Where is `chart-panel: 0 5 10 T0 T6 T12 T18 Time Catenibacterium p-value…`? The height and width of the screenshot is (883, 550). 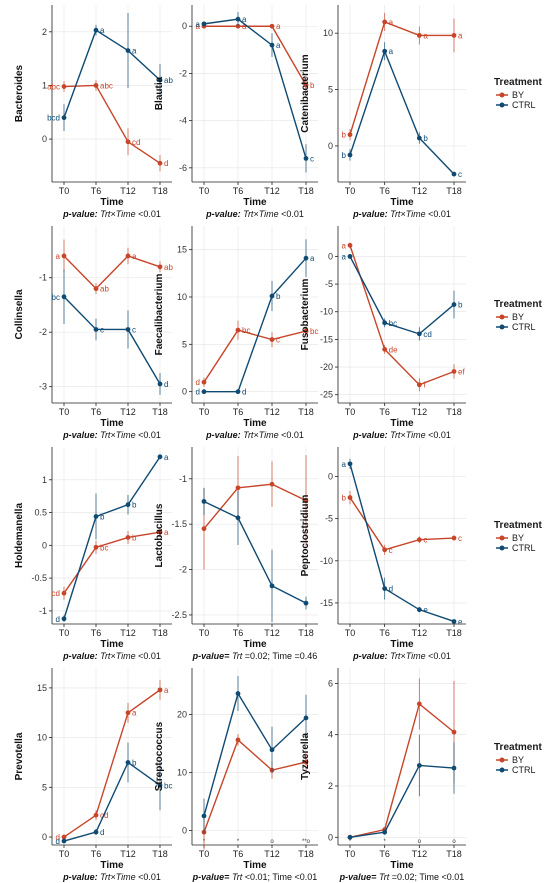
chart-panel: 0 5 10 T0 T6 T12 T18 Time Catenibacterium p-value… is located at coordinates (383, 112).